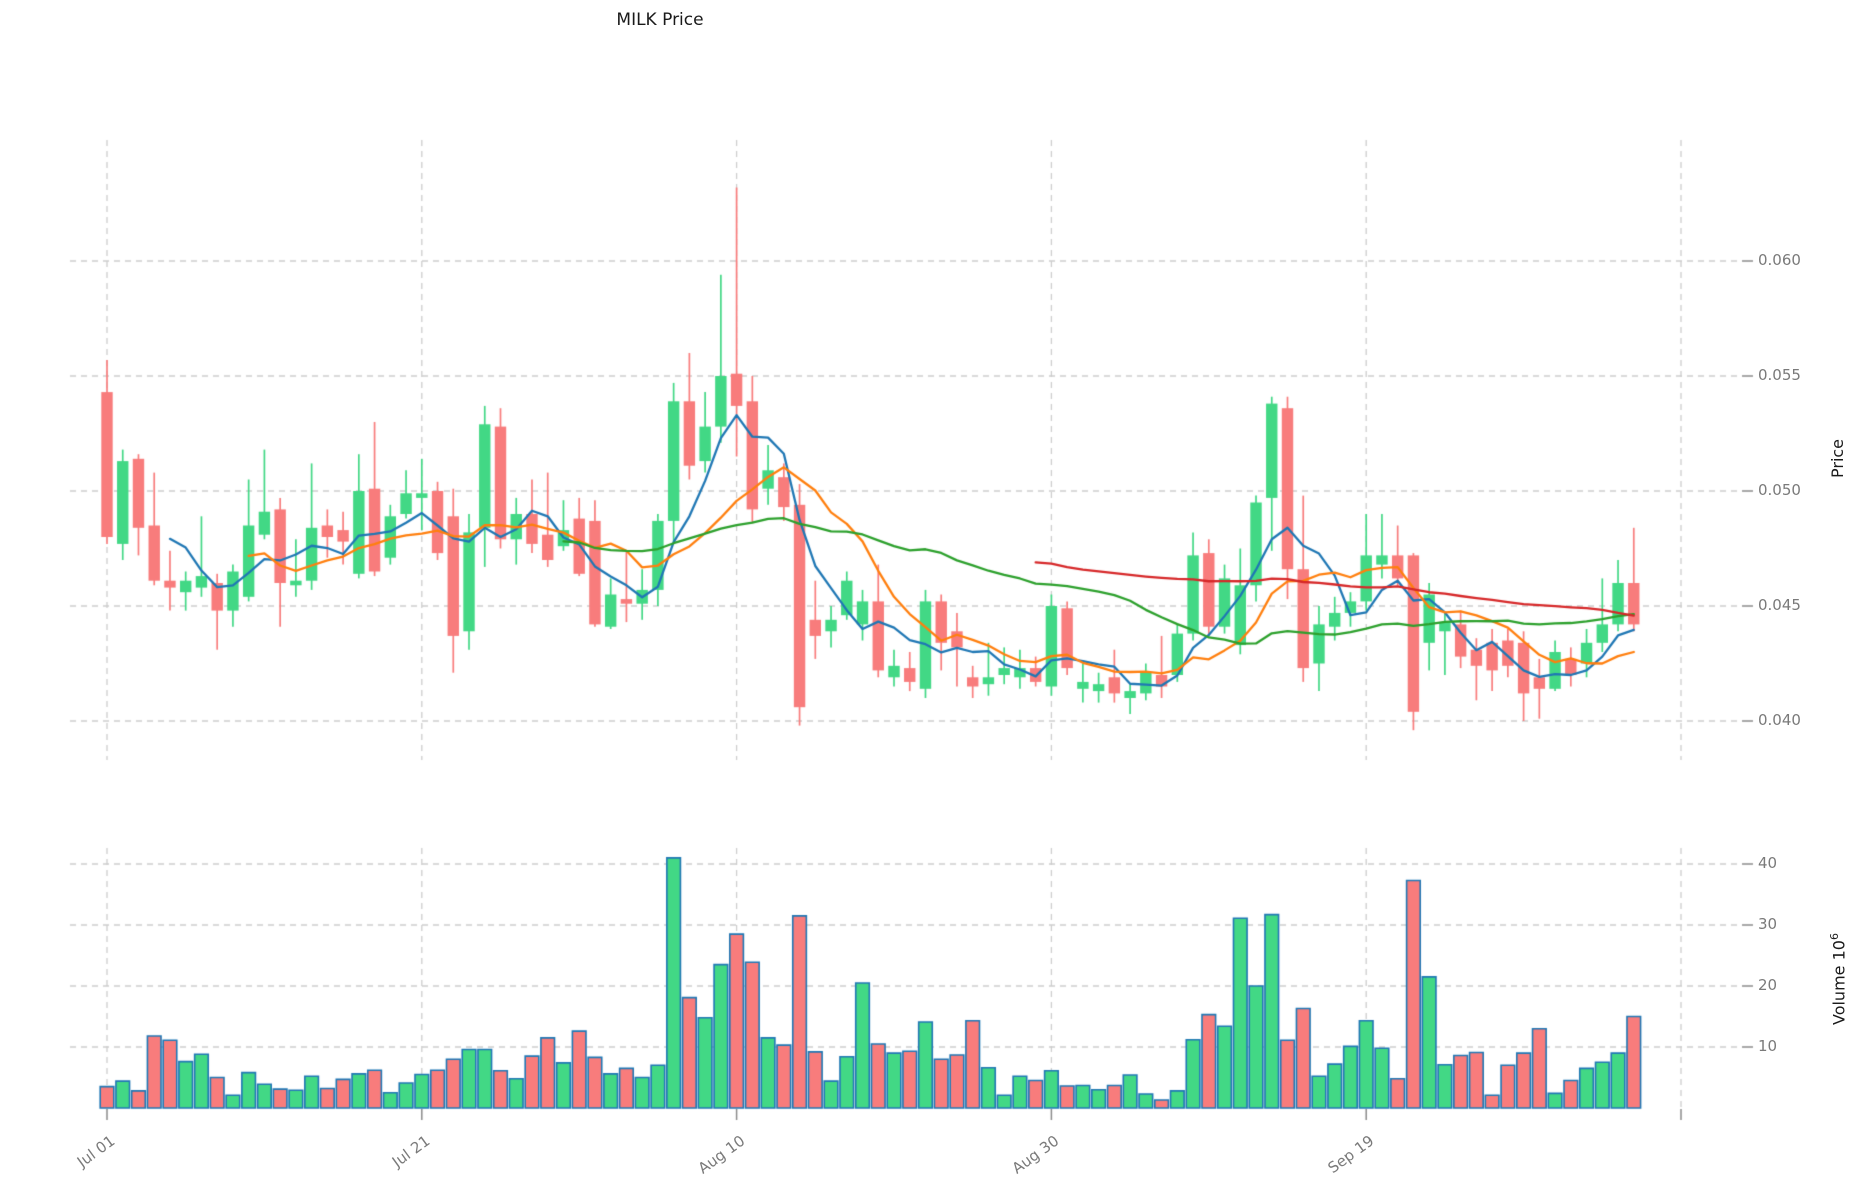 This screenshot has height=1202, width=1860. Describe the element at coordinates (660, 20) in the screenshot. I see `chart-title: MILK Price` at that location.